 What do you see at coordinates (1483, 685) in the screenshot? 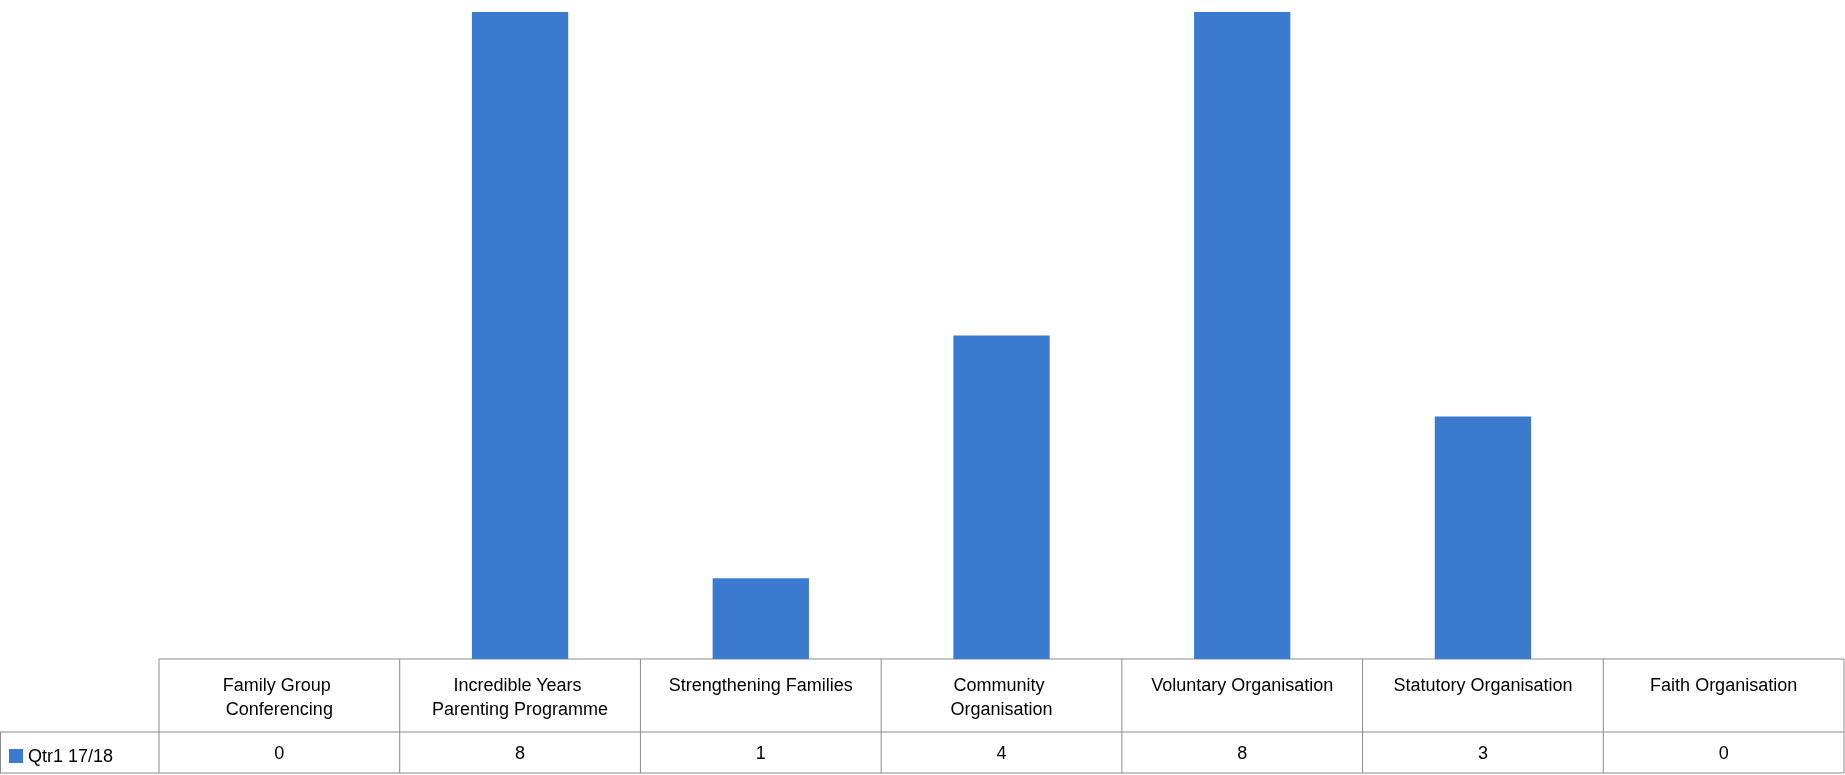
I see `x-tick-label: Statutory Organisation` at bounding box center [1483, 685].